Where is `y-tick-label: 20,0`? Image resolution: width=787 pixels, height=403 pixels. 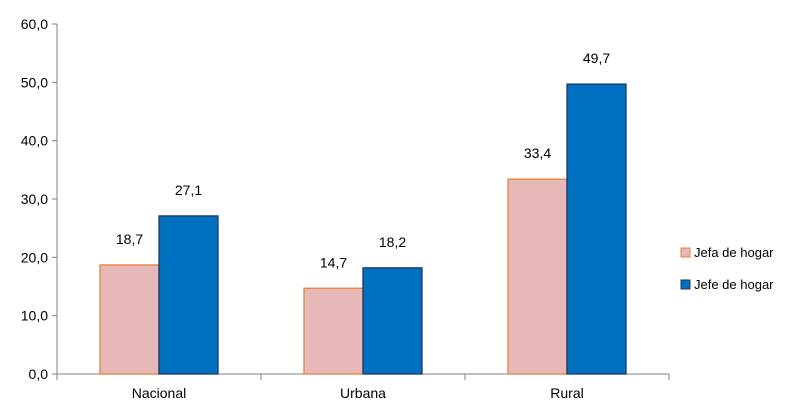 y-tick-label: 20,0 is located at coordinates (34, 257).